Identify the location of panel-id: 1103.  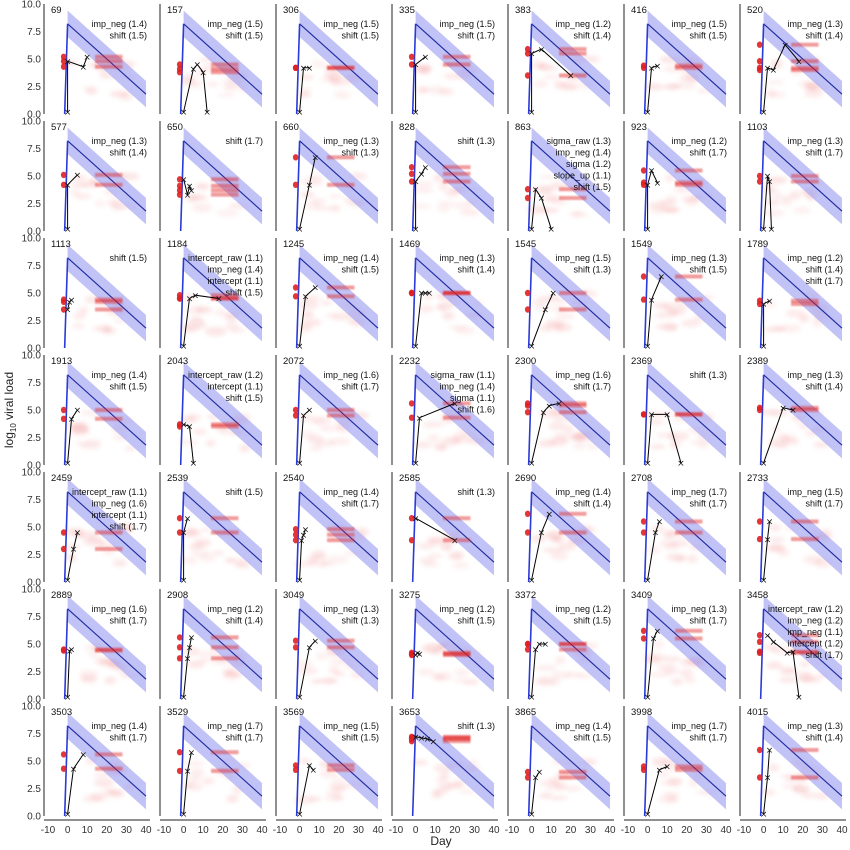
(757, 127).